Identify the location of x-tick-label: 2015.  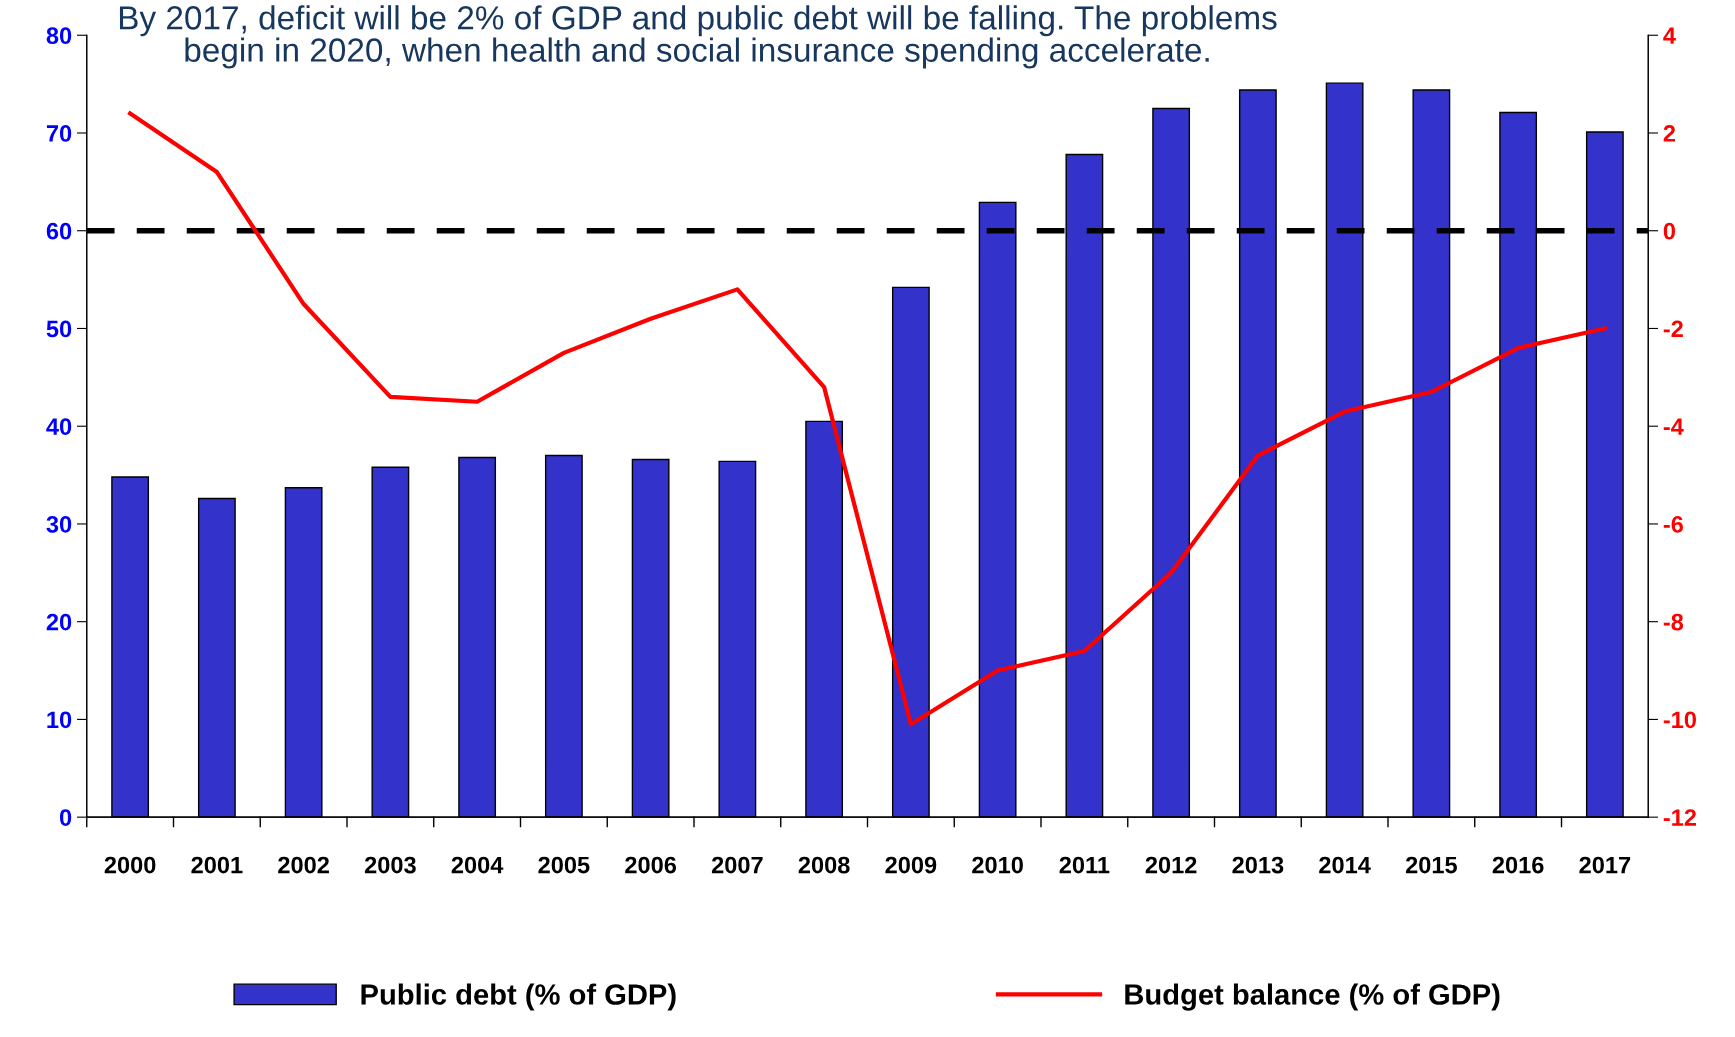
(1431, 865).